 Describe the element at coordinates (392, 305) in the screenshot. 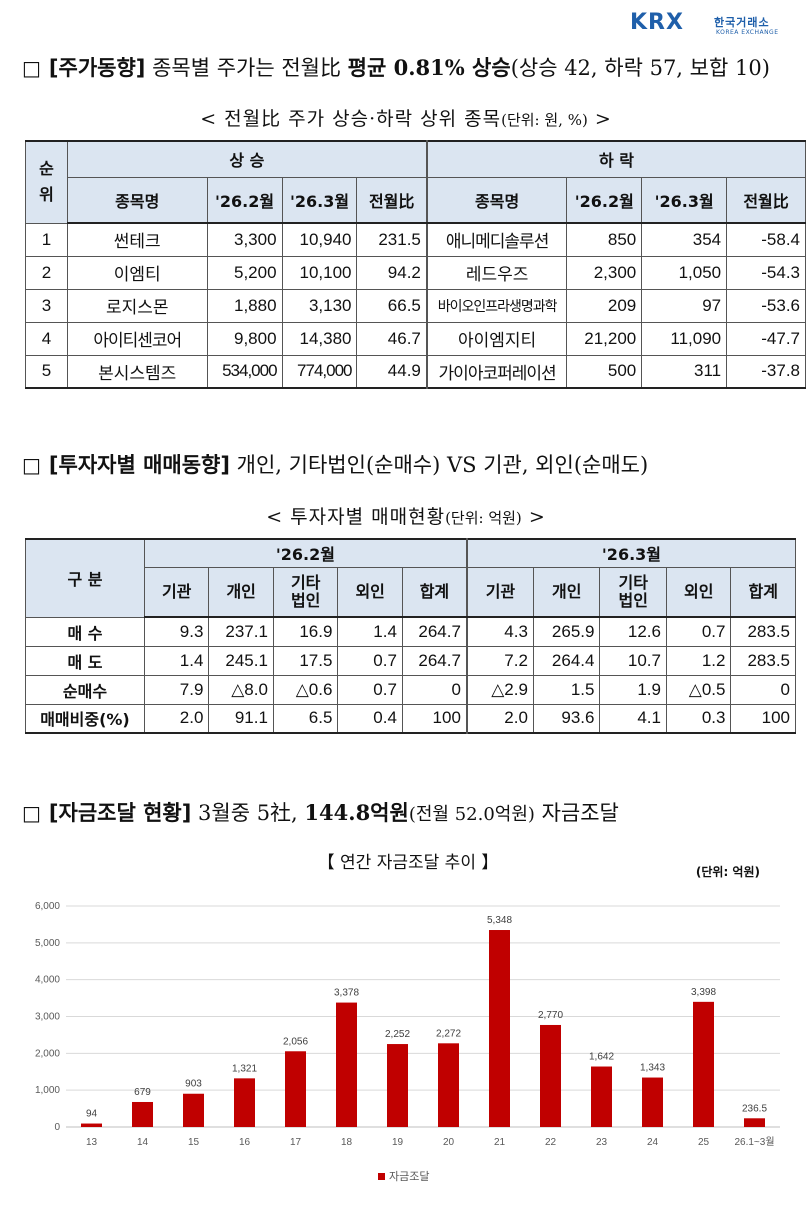

I see `value-cell: 66.5` at that location.